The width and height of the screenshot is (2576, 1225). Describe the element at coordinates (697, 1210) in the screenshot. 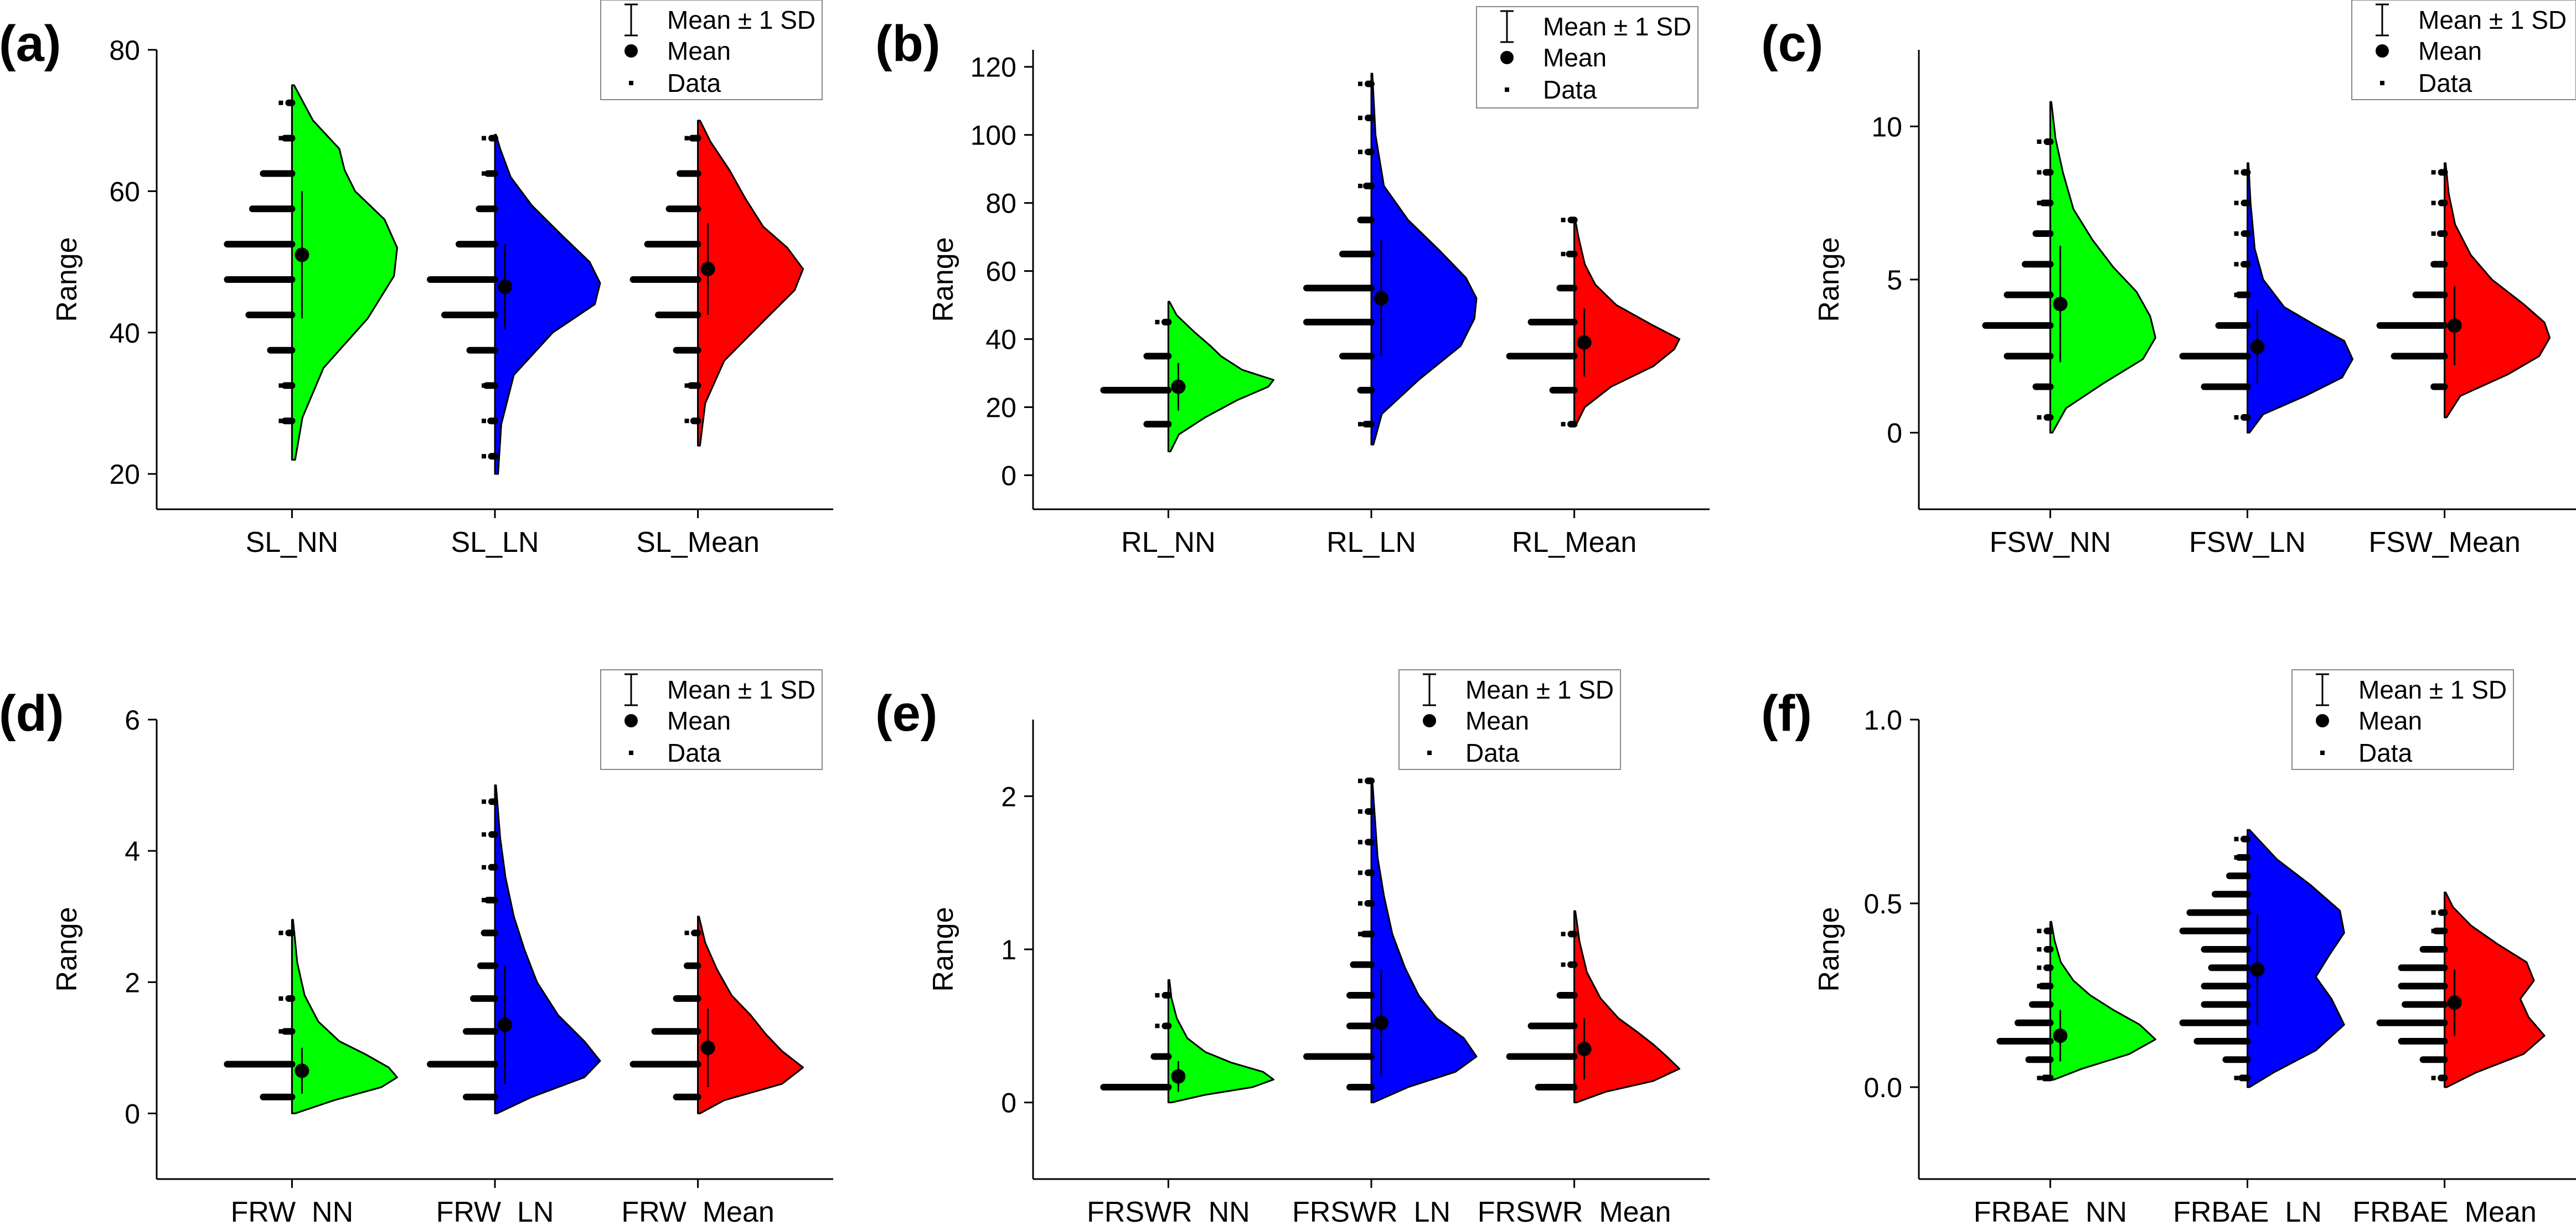

I see `x-tick-label: FRW_Mean` at that location.